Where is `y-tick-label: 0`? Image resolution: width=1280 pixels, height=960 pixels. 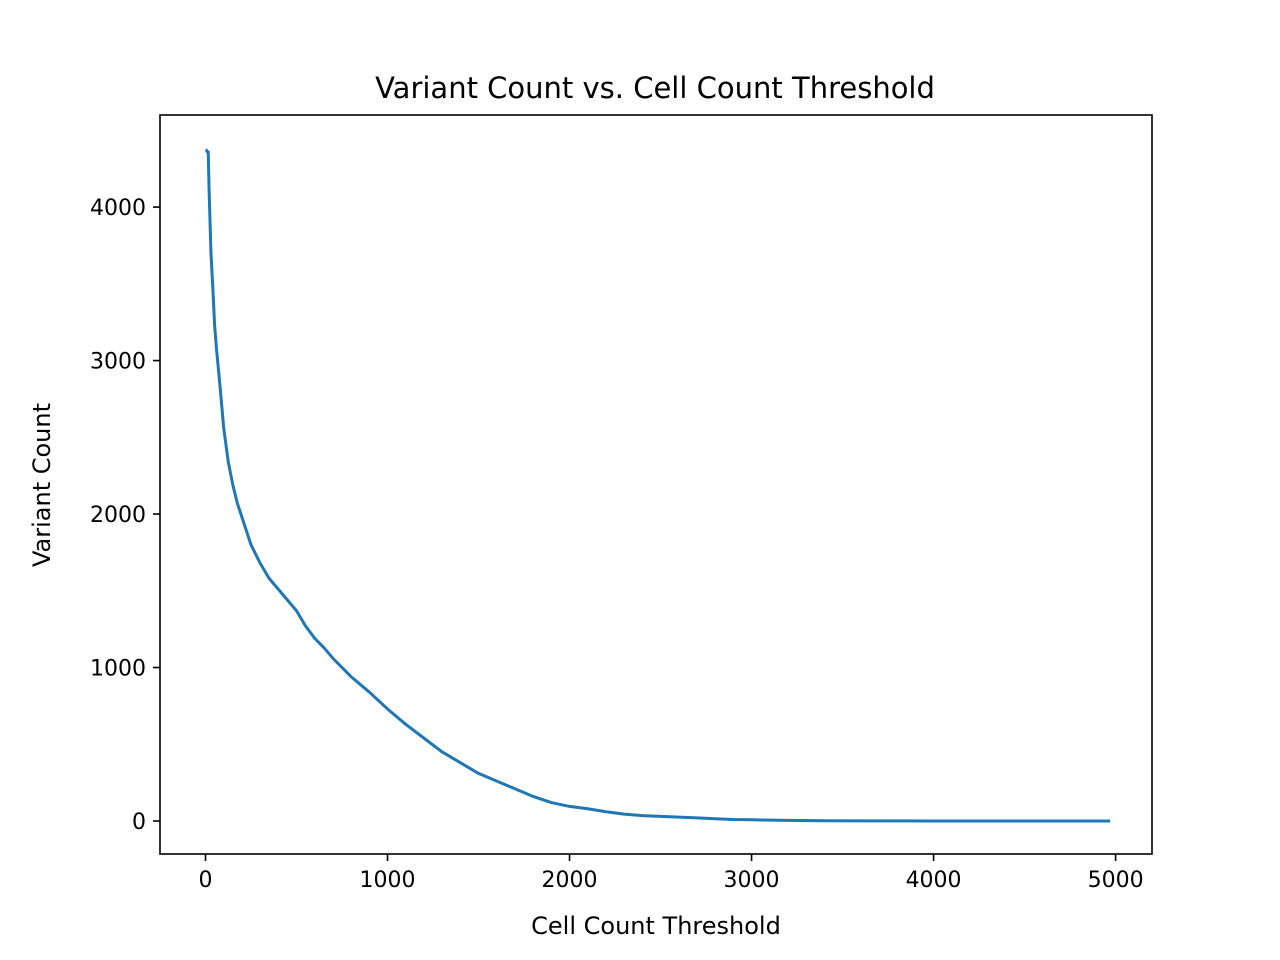
y-tick-label: 0 is located at coordinates (139, 822).